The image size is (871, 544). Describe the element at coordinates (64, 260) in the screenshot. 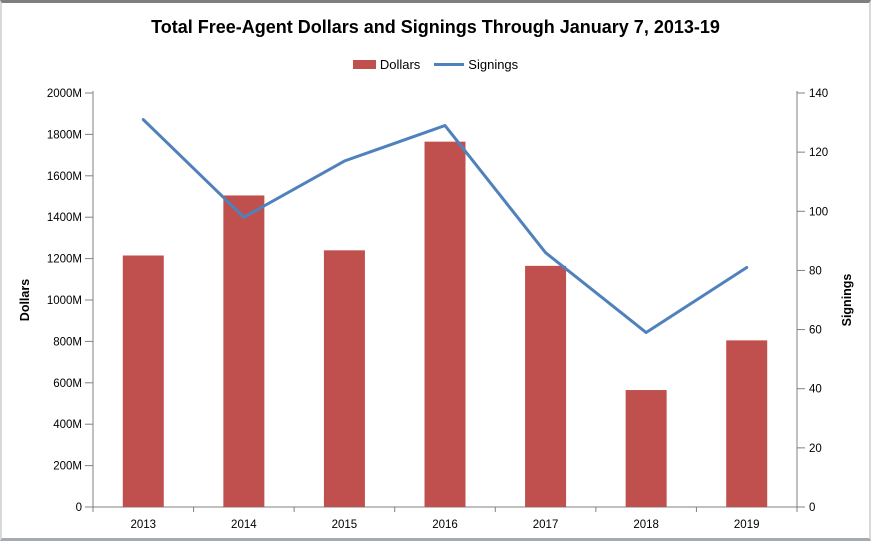

I see `left-axis-tick-label: 1200M` at that location.